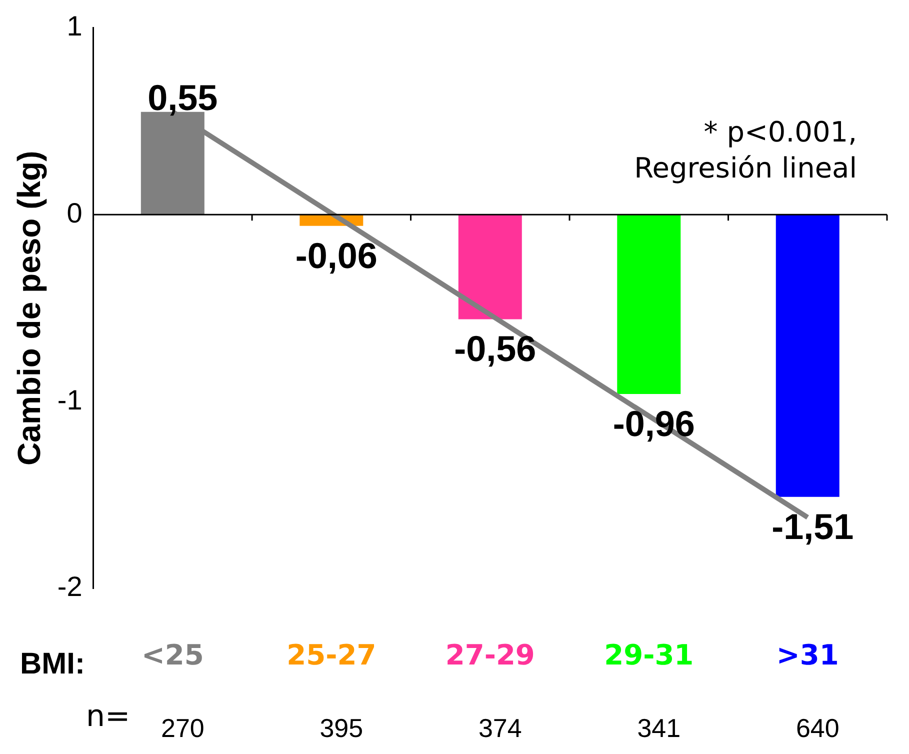 This screenshot has height=754, width=909. What do you see at coordinates (74, 26) in the screenshot?
I see `y-tick-label: 1` at bounding box center [74, 26].